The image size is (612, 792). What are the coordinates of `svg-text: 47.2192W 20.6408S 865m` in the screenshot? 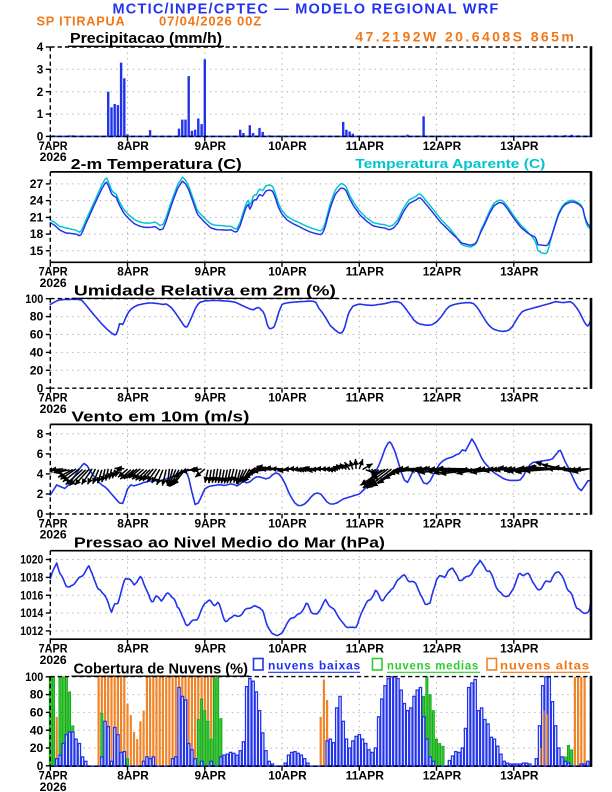 It's located at (465, 37).